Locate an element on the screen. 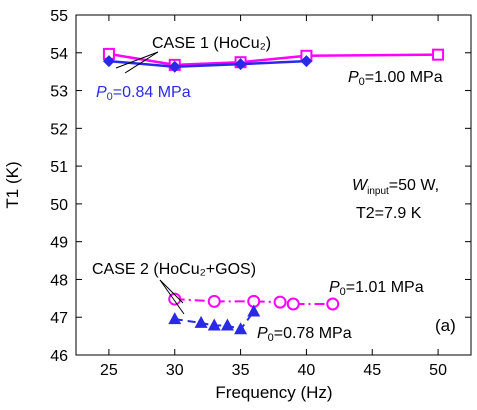 The width and height of the screenshot is (477, 410). y-tick-label: 49 is located at coordinates (59, 243).